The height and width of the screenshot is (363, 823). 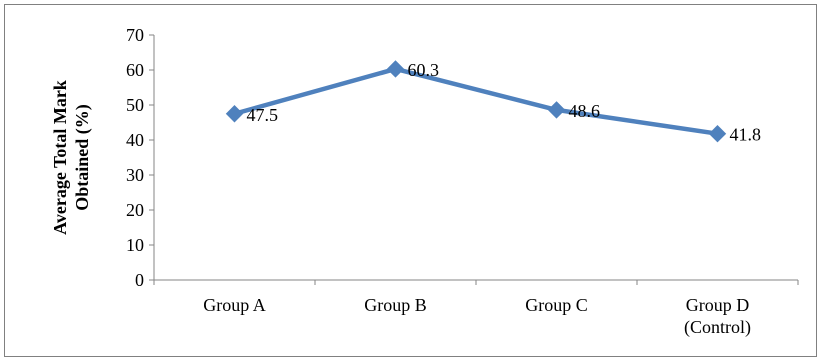 I want to click on series-line, so click(x=475, y=101).